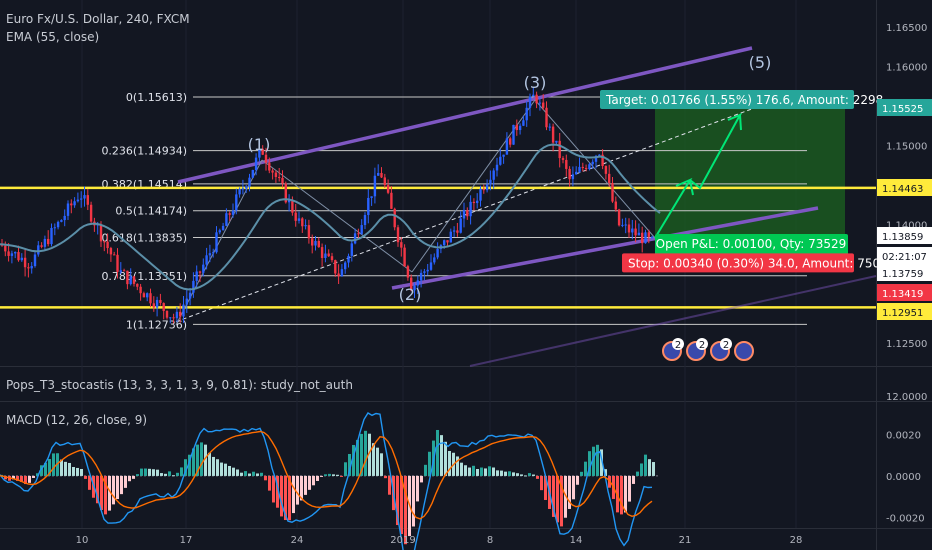  I want to click on x-tick-label: 8, so click(490, 540).